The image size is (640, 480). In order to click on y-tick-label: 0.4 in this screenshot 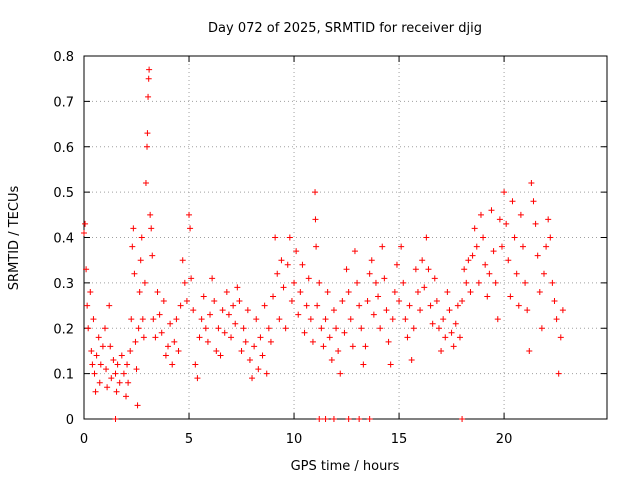, I will do `click(63, 239)`.